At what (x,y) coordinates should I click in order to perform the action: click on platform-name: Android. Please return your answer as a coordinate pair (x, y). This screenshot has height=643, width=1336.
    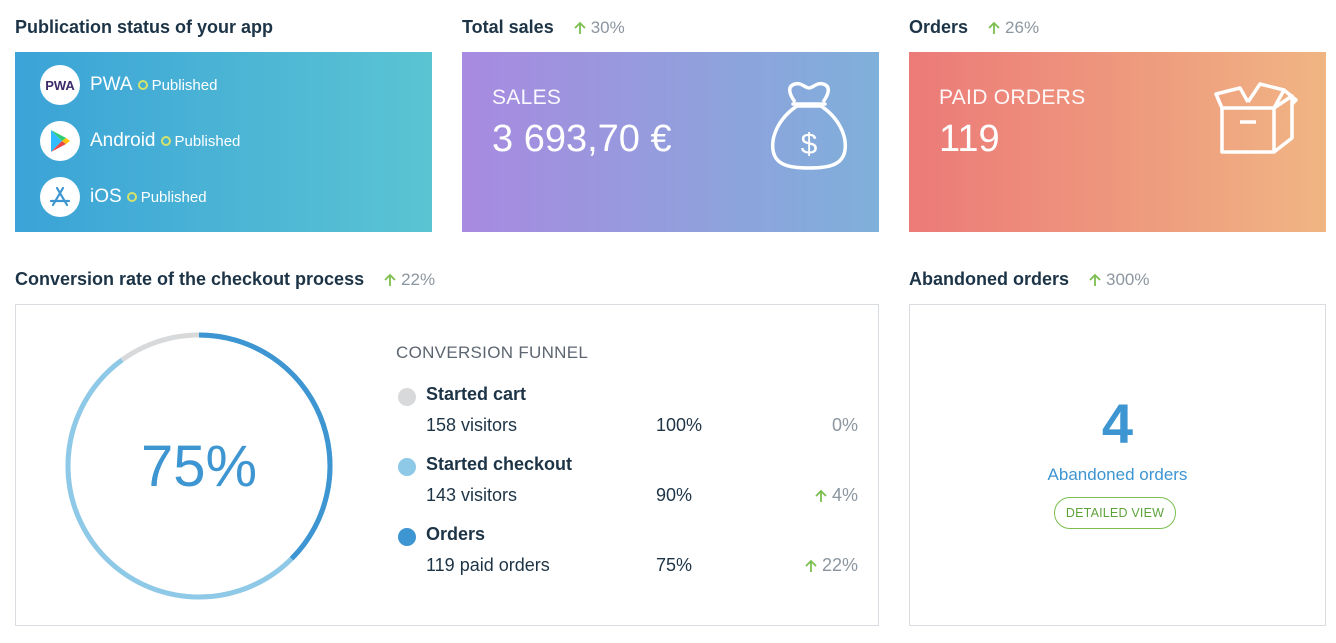
    Looking at the image, I should click on (123, 140).